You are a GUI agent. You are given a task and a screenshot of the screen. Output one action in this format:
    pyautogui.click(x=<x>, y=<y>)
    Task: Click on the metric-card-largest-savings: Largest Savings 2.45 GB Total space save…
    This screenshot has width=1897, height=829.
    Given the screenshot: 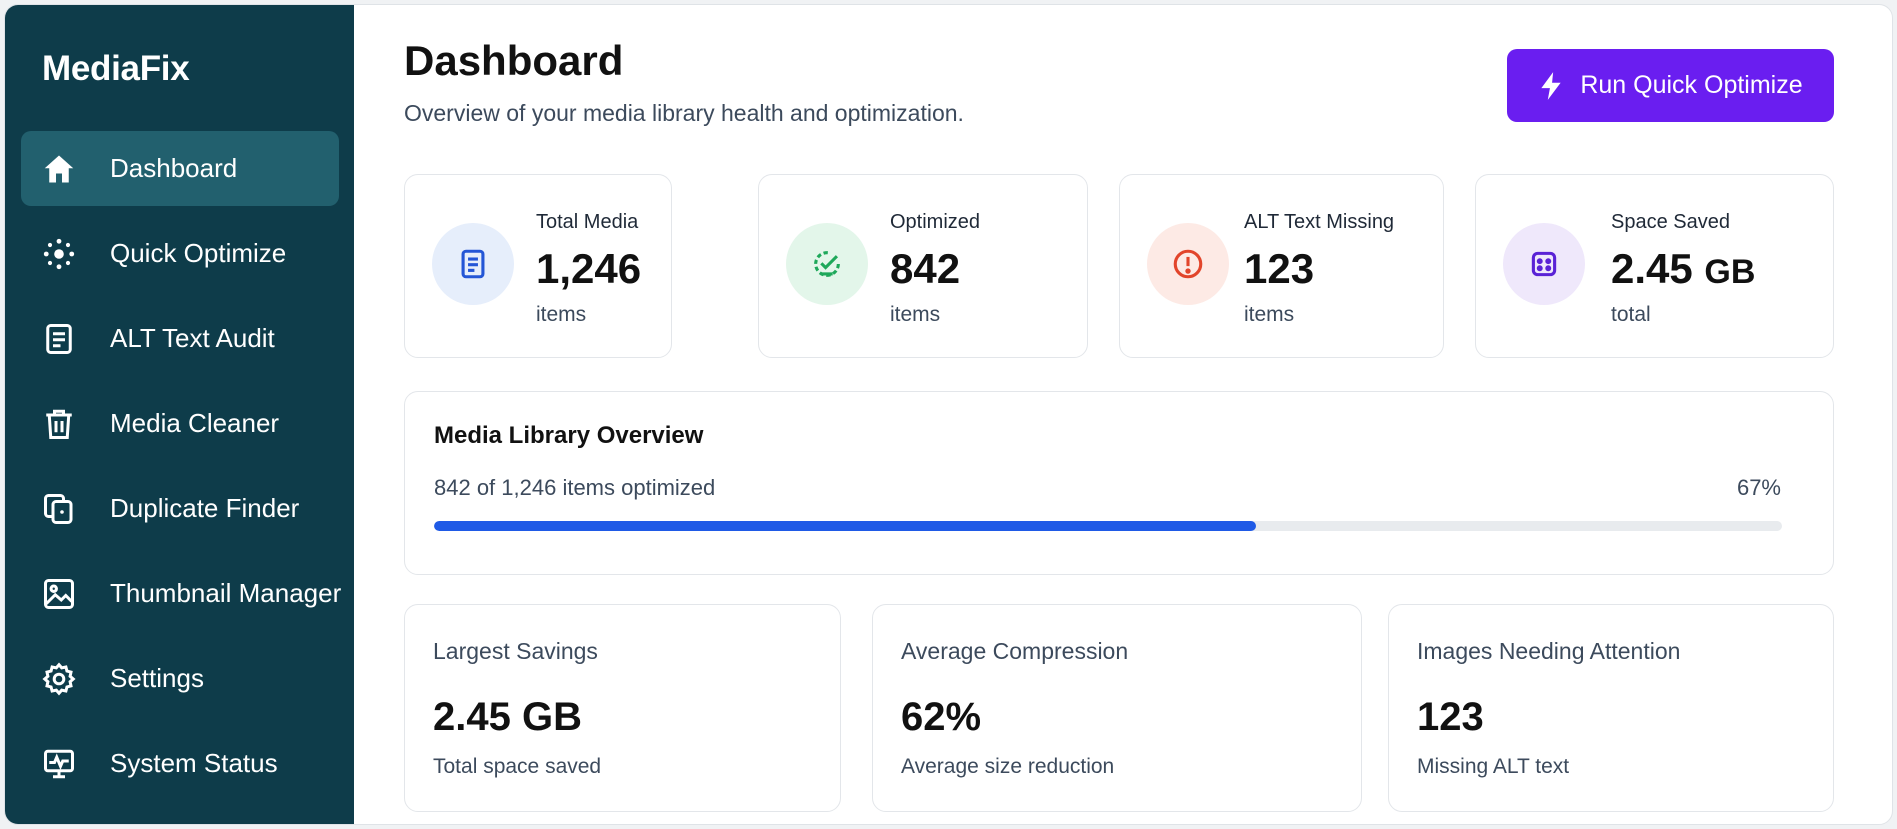 What is the action you would take?
    pyautogui.click(x=622, y=708)
    